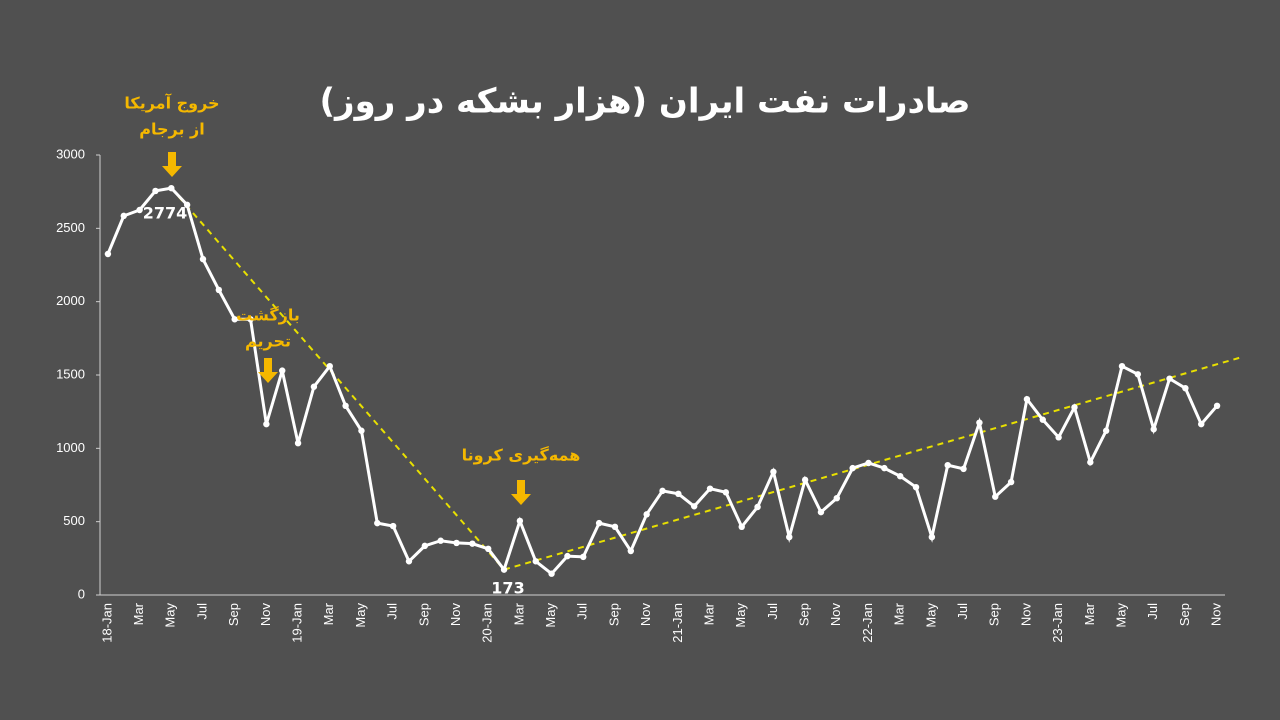  I want to click on y-tick-label: 3000, so click(70, 153).